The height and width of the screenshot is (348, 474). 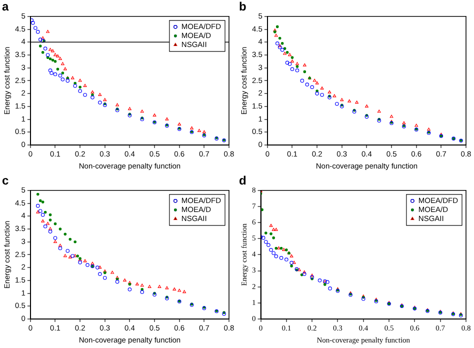 I want to click on chart-title: a, so click(x=5, y=7).